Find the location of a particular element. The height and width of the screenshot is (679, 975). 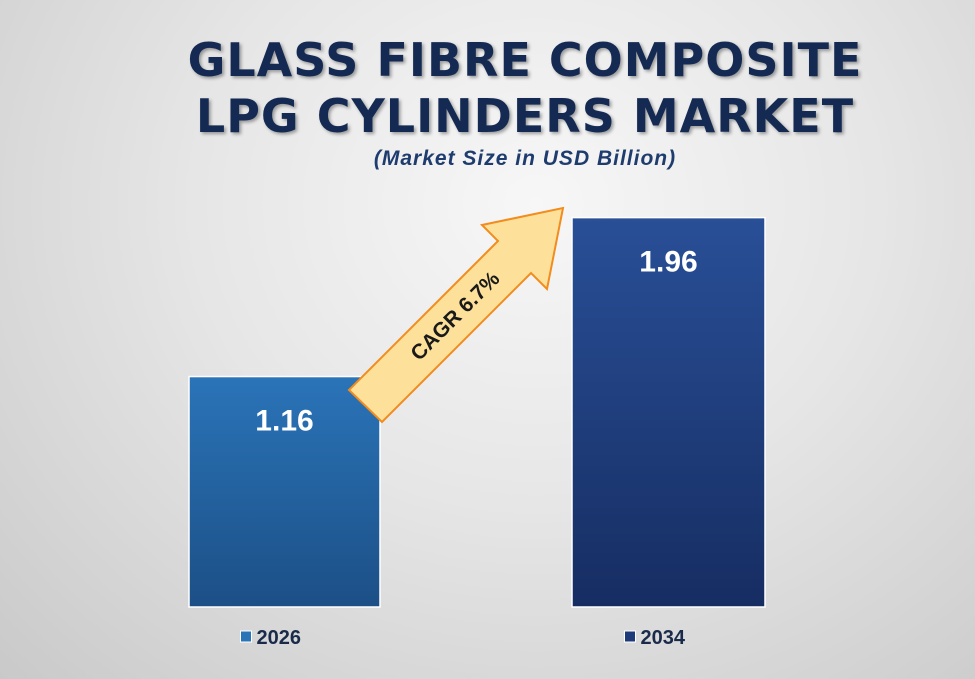

bar-value-label-2034: 1.96 is located at coordinates (668, 262).